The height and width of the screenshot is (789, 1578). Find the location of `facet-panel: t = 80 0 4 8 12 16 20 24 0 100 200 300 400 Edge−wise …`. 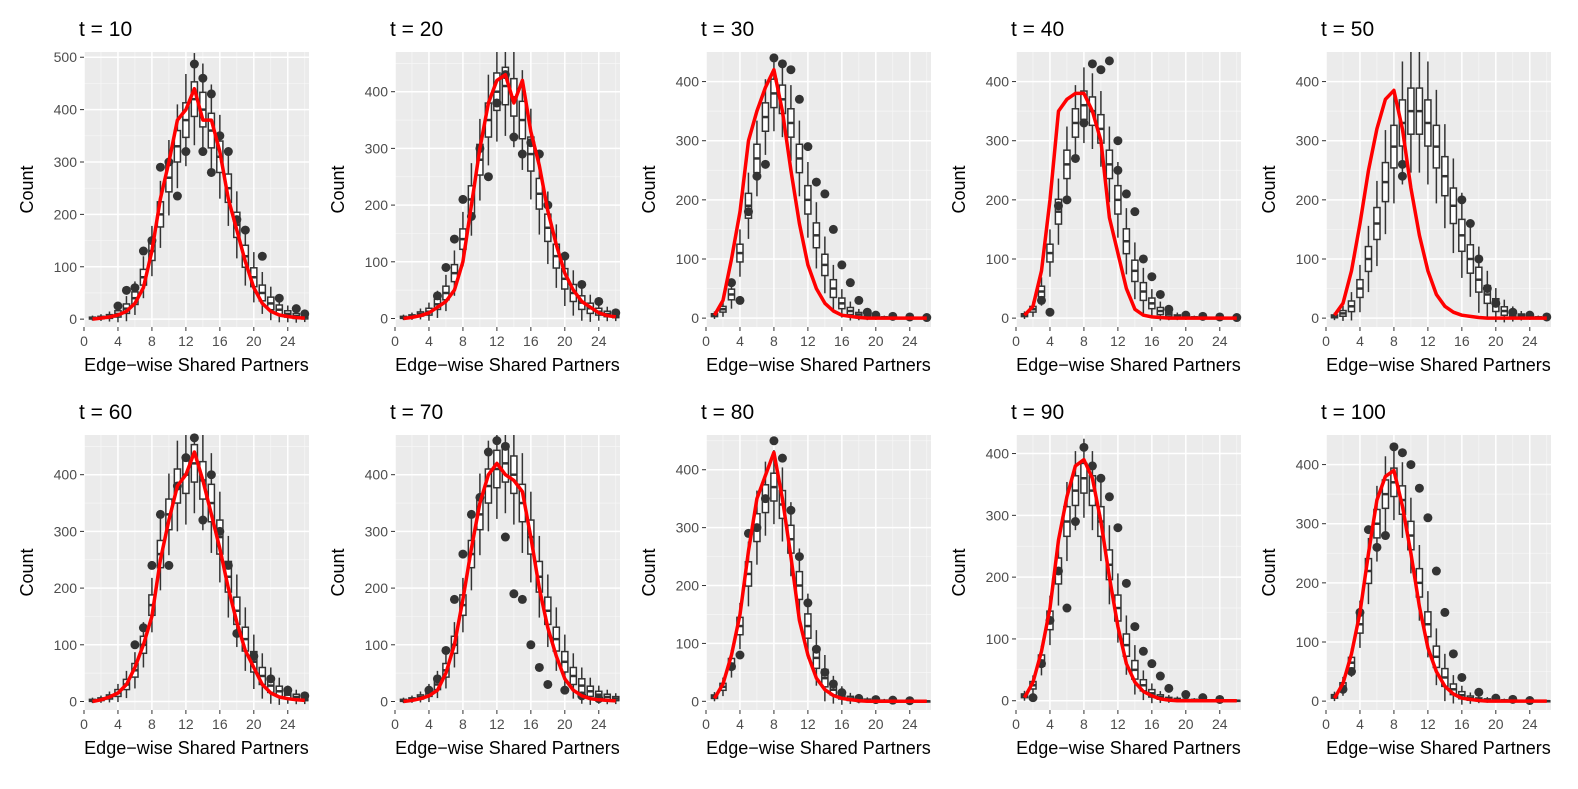

facet-panel: t = 80 0 4 8 12 16 20 24 0 100 200 300 400 Edge−wise … is located at coordinates (785, 579).